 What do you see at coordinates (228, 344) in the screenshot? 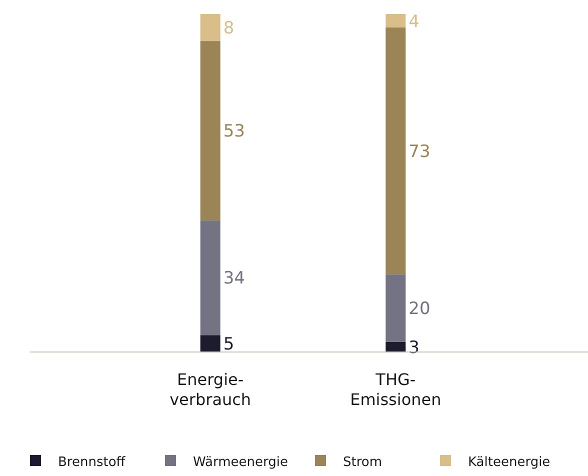
I see `data-label: 5` at bounding box center [228, 344].